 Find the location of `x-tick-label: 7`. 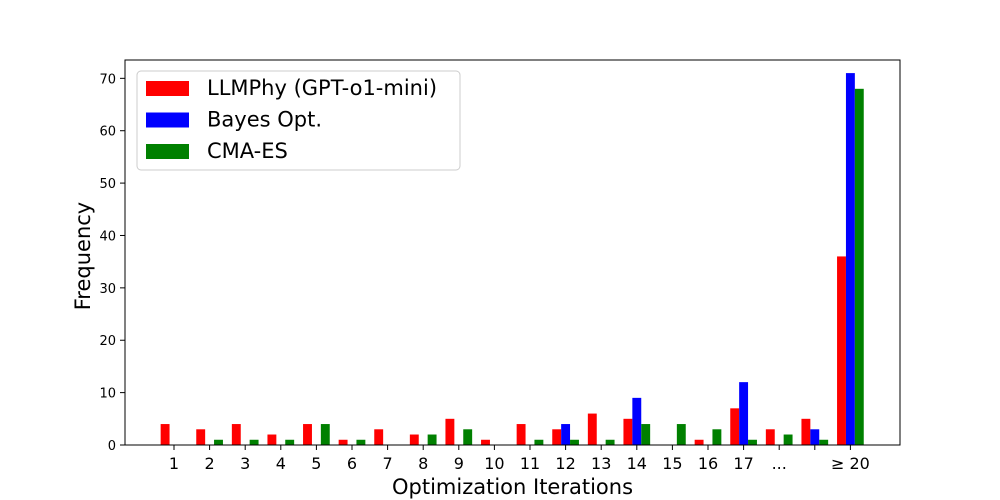

x-tick-label: 7 is located at coordinates (388, 463).